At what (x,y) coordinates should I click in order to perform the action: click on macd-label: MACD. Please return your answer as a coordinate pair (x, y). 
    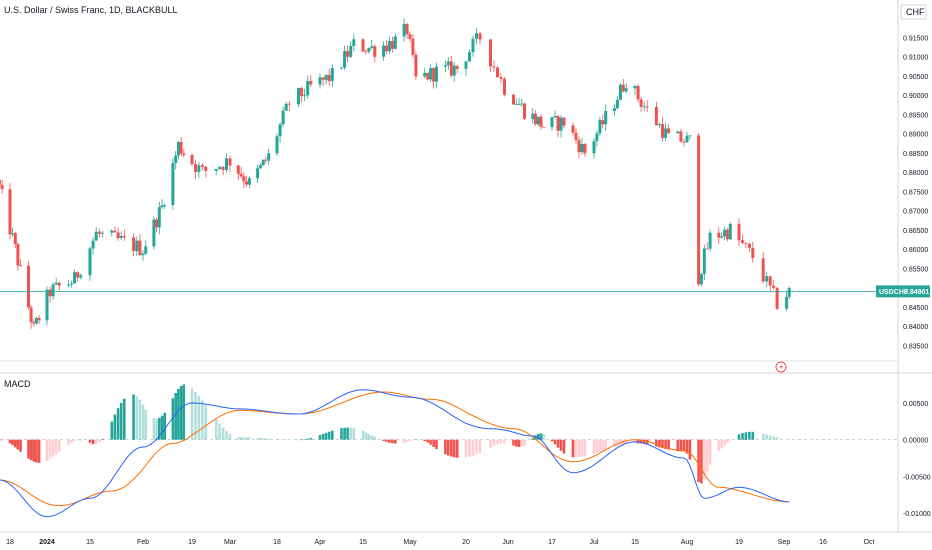
    Looking at the image, I should click on (17, 384).